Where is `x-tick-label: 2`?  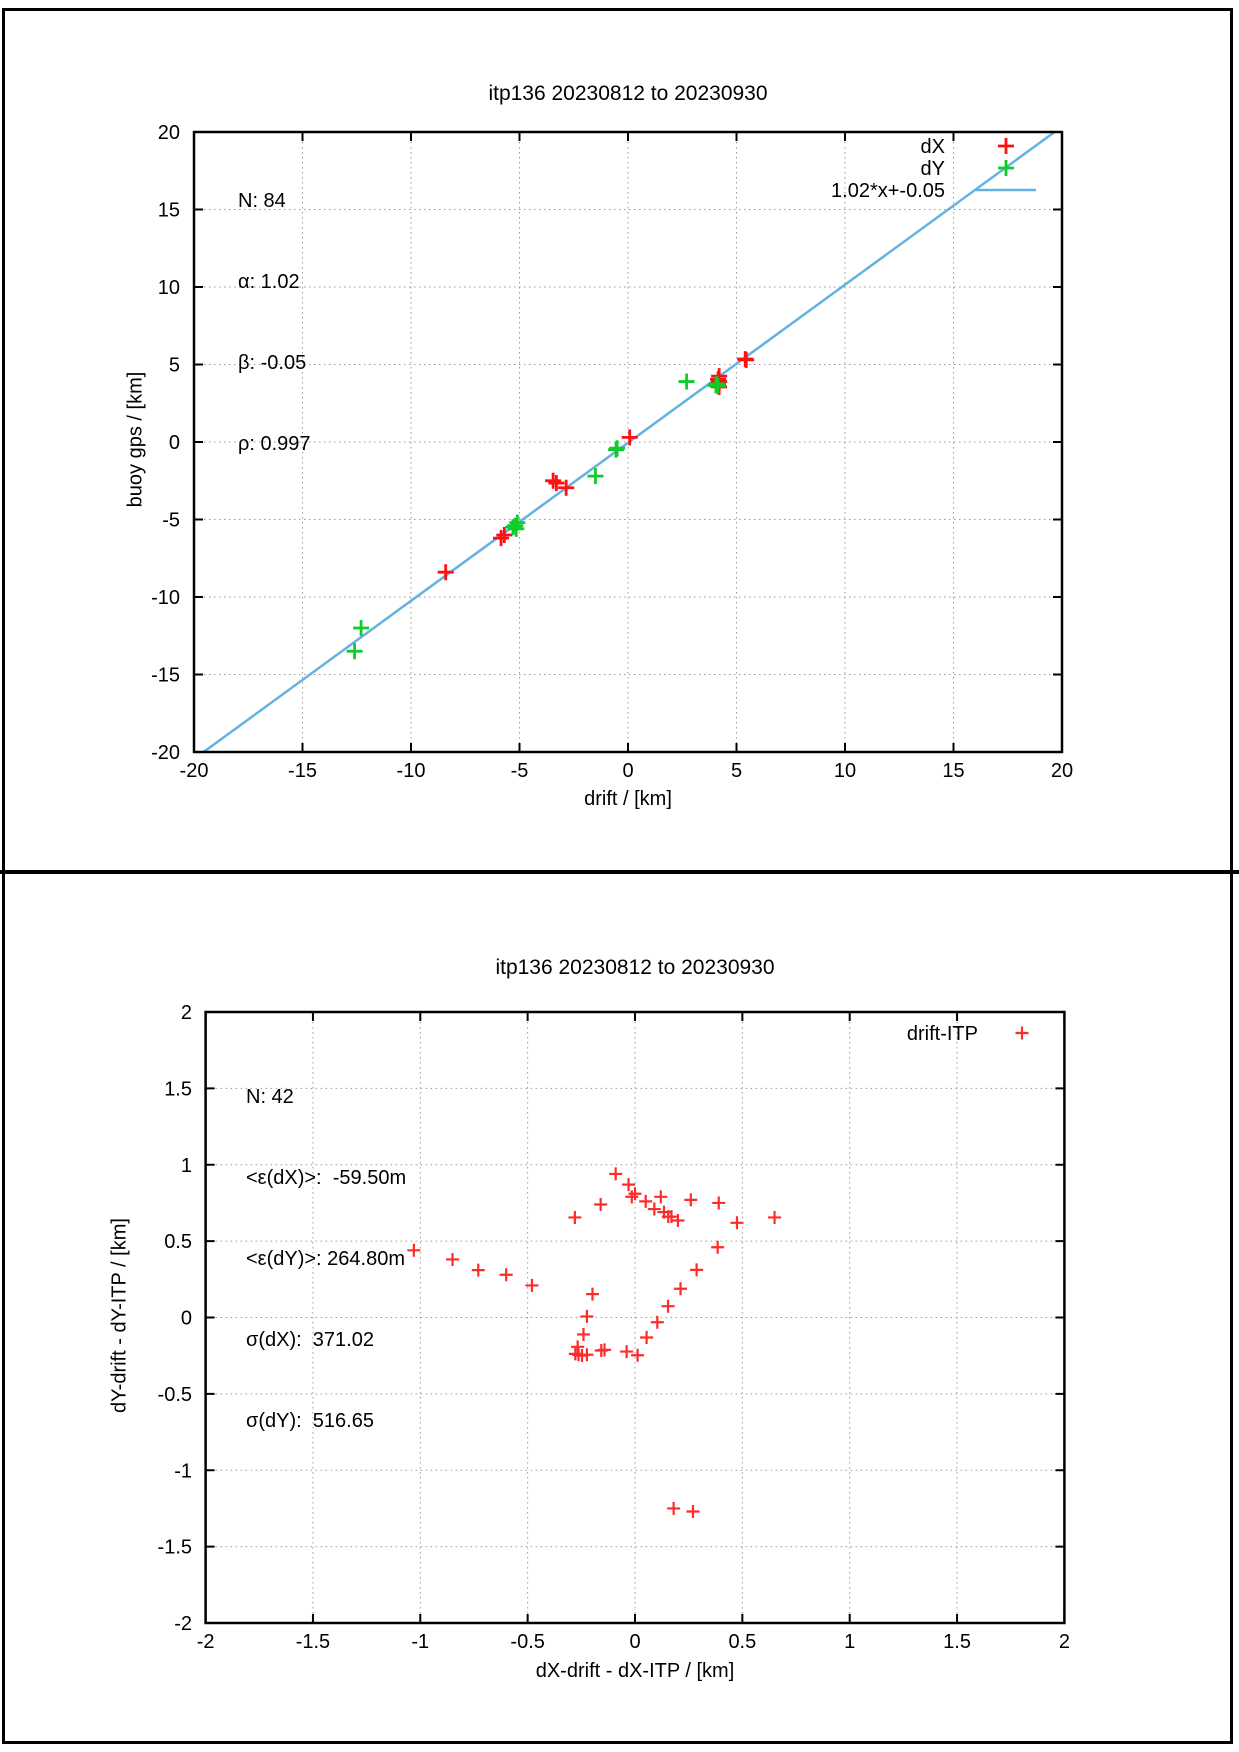
x-tick-label: 2 is located at coordinates (1064, 1642).